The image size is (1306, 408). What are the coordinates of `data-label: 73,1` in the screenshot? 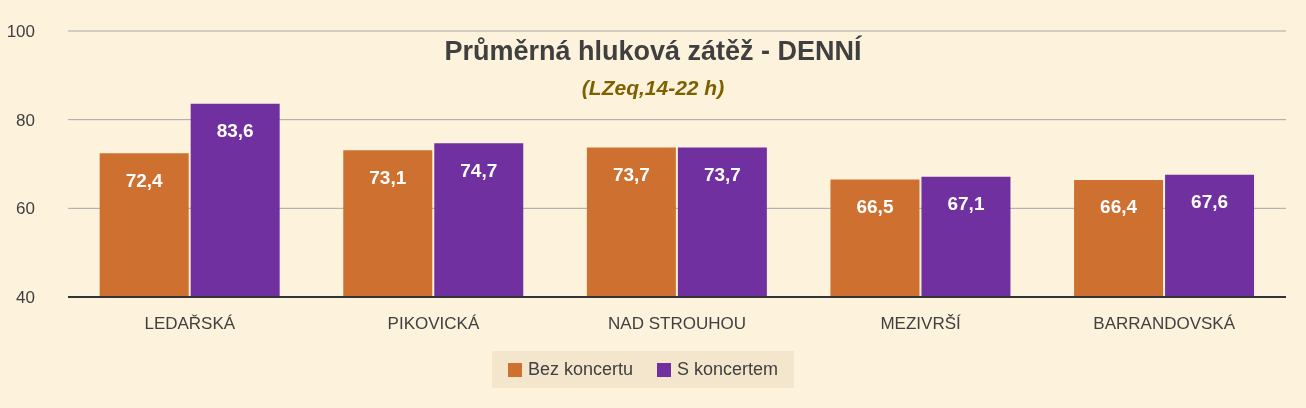 It's located at (388, 177).